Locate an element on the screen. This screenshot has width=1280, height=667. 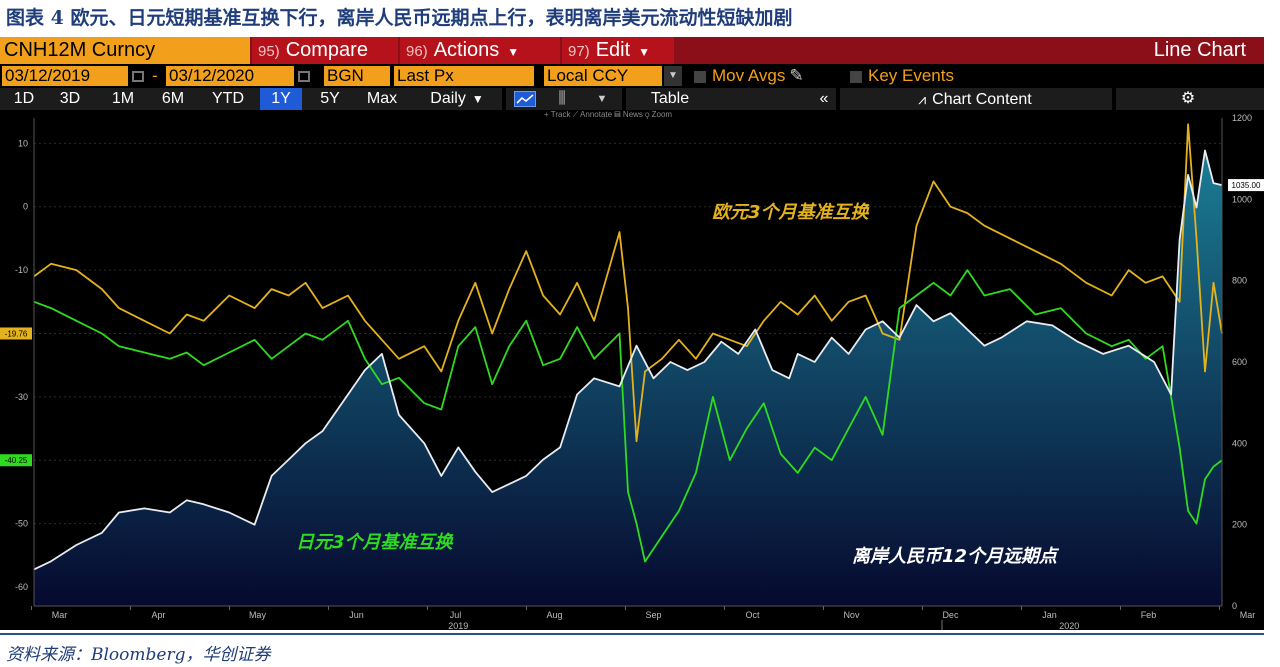
right-tick-label: 0 is located at coordinates (1234, 606).